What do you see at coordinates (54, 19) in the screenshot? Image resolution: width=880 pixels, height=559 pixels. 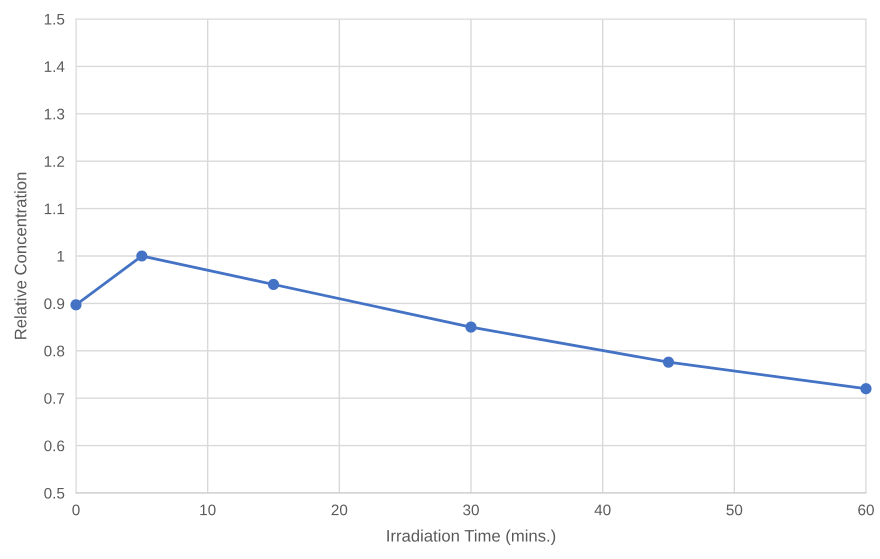 I see `y-tick-label: 1.5` at bounding box center [54, 19].